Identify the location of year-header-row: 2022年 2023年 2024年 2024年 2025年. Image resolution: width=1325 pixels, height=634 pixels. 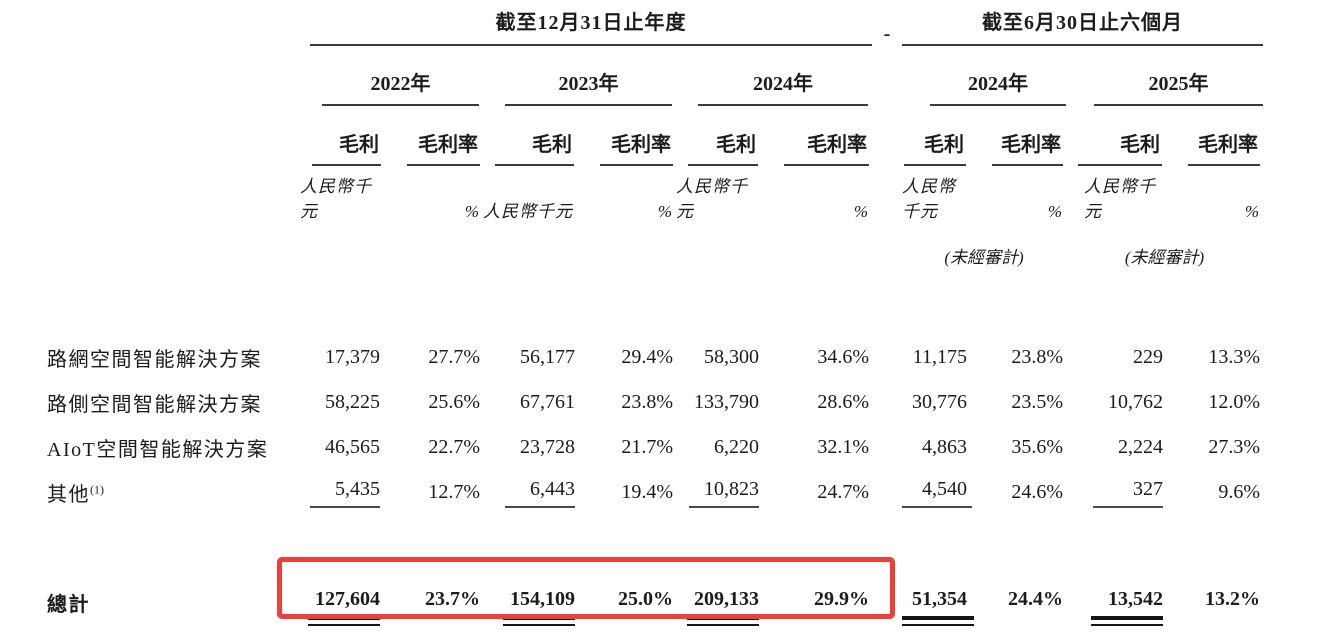
(654, 76).